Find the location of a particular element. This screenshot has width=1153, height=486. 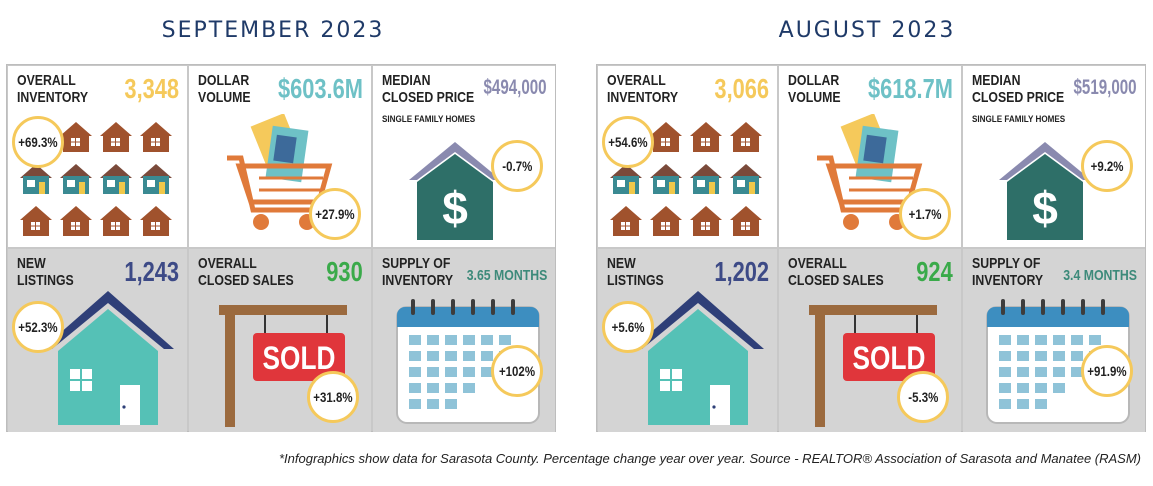

inventory-card: OVERALL INVENTORY 3,348 +69.3% is located at coordinates (97, 156).